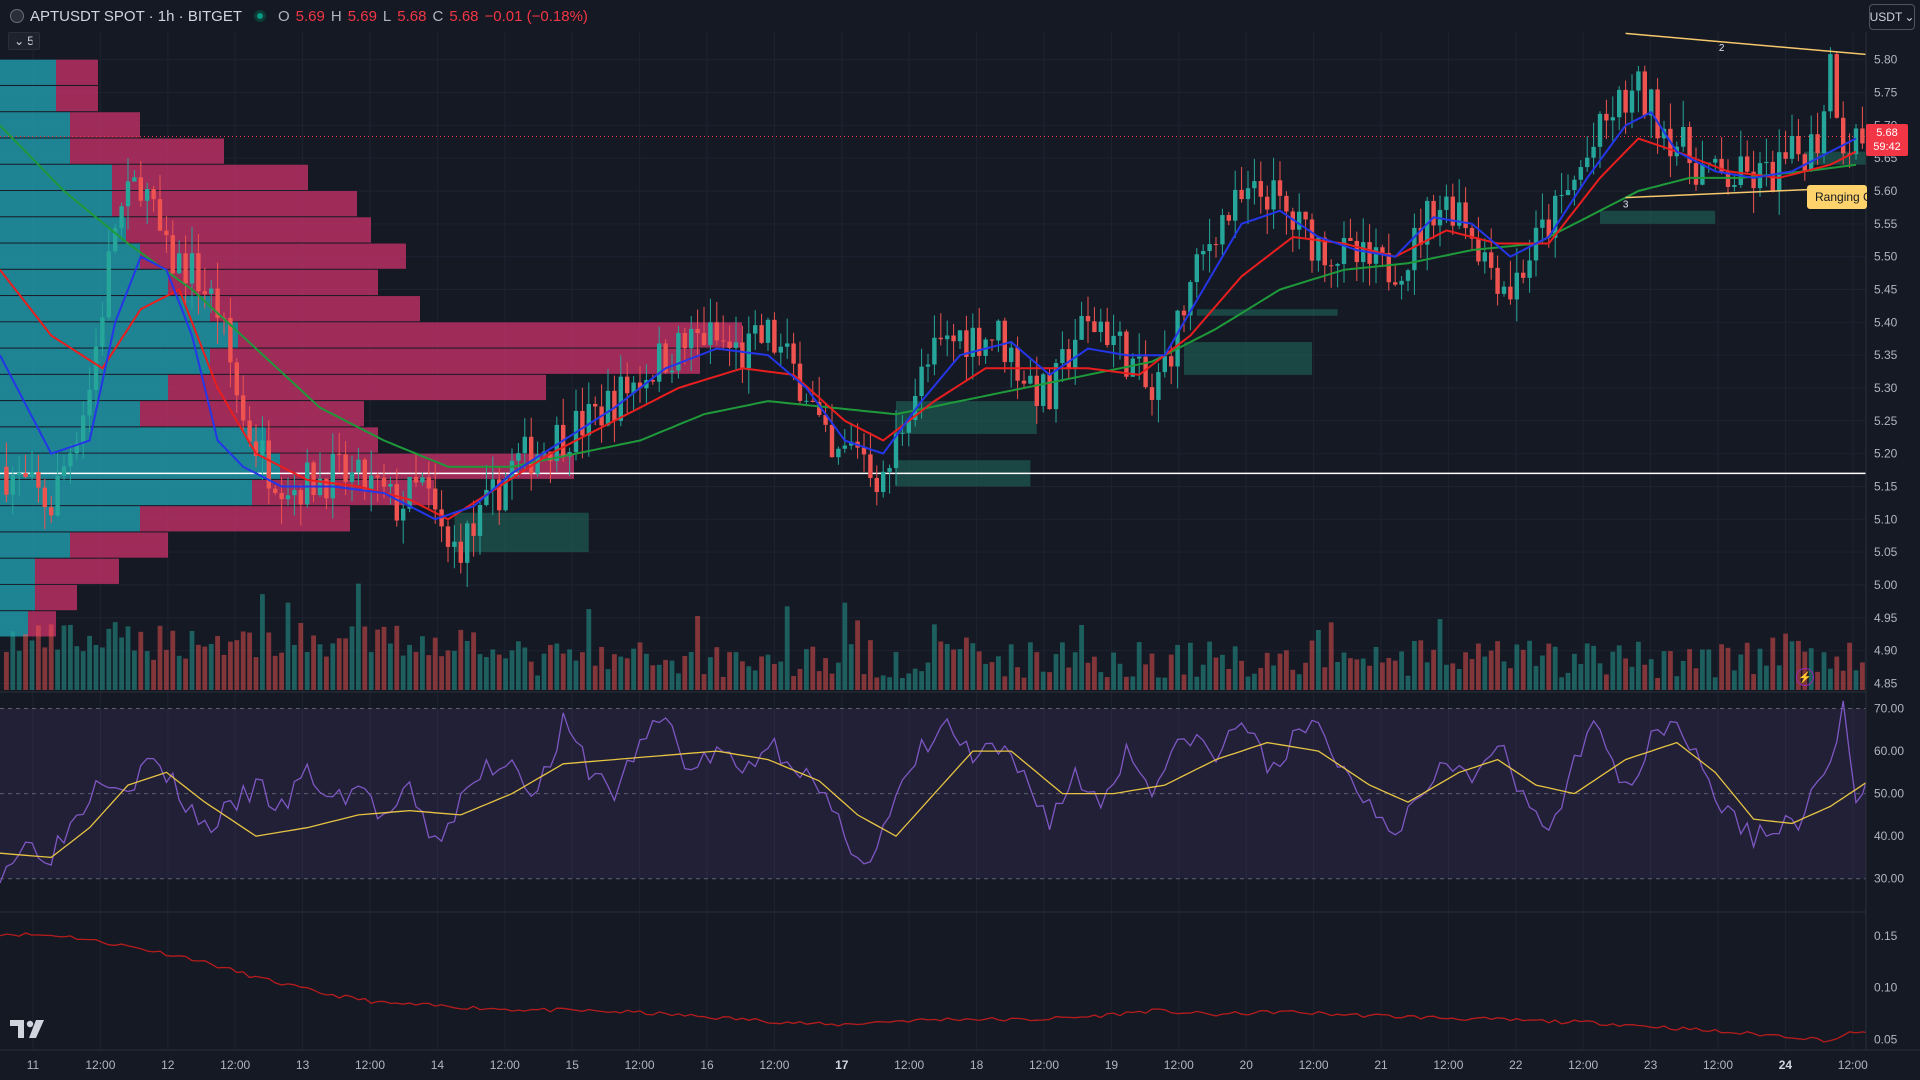  Describe the element at coordinates (1886, 454) in the screenshot. I see `price-tick-label: 5.20` at that location.